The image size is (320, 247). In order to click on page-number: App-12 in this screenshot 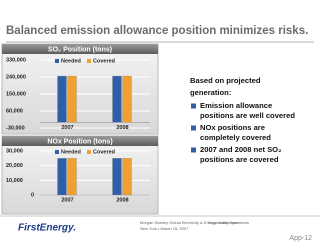, I will do `click(300, 238)`.